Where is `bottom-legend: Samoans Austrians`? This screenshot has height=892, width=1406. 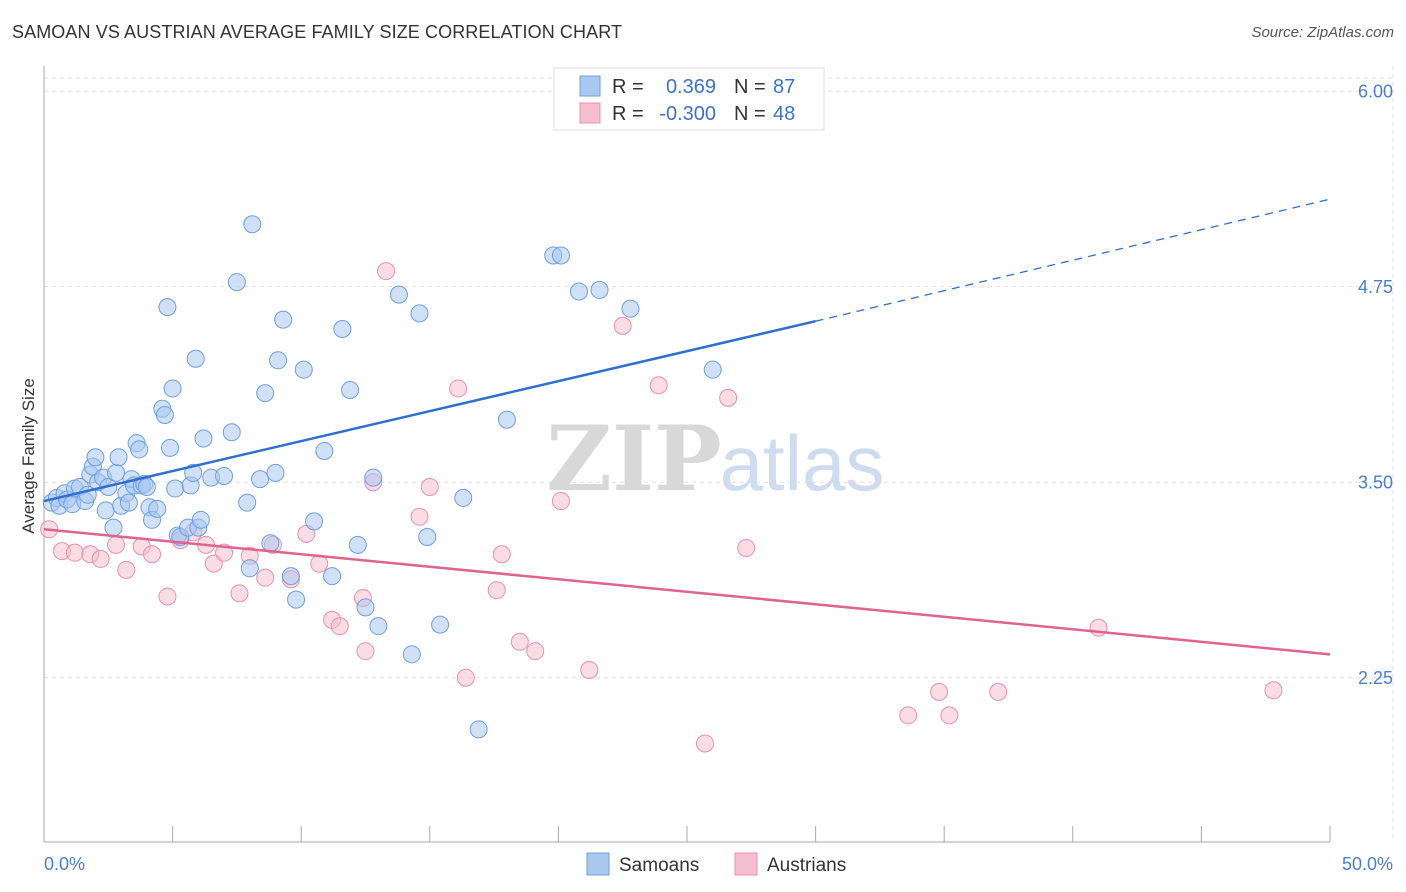 bottom-legend: Samoans Austrians is located at coordinates (716, 864).